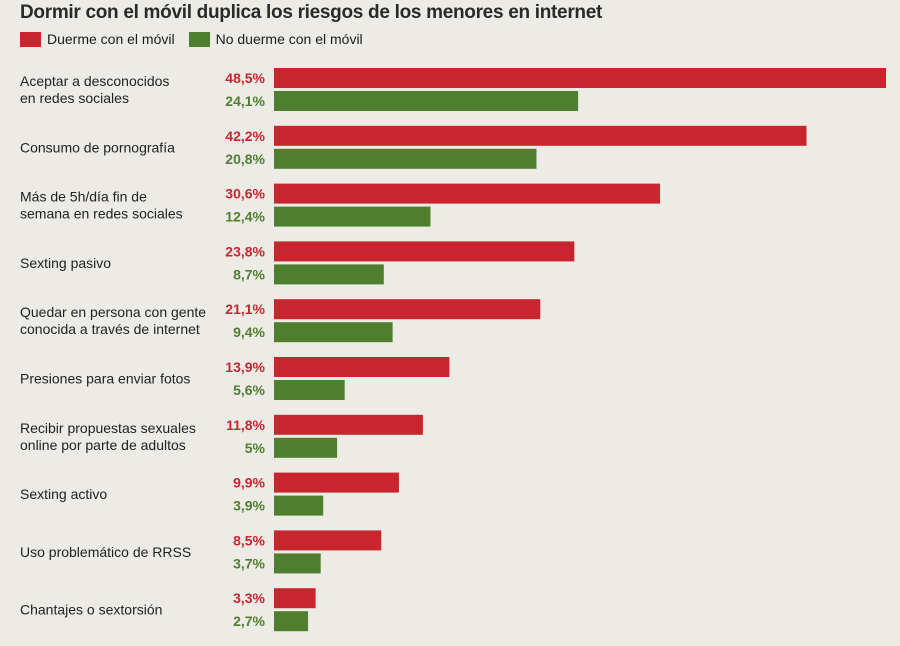 This screenshot has width=900, height=646. What do you see at coordinates (245, 309) in the screenshot?
I see `value-label-duerme-4: 21,1%` at bounding box center [245, 309].